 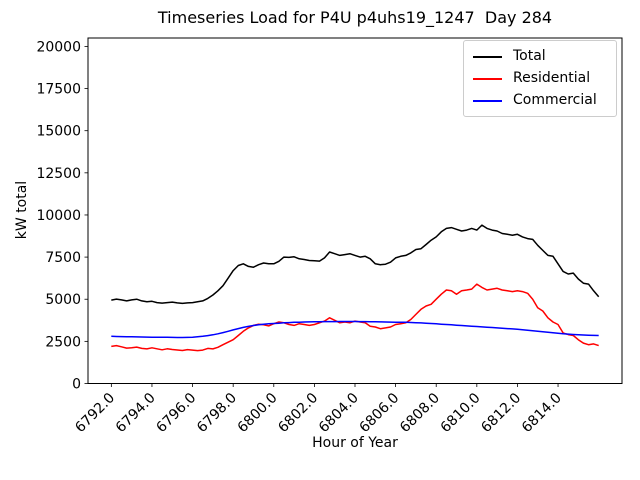 What do you see at coordinates (136, 413) in the screenshot?
I see `x-tick-label: 6794.0` at bounding box center [136, 413].